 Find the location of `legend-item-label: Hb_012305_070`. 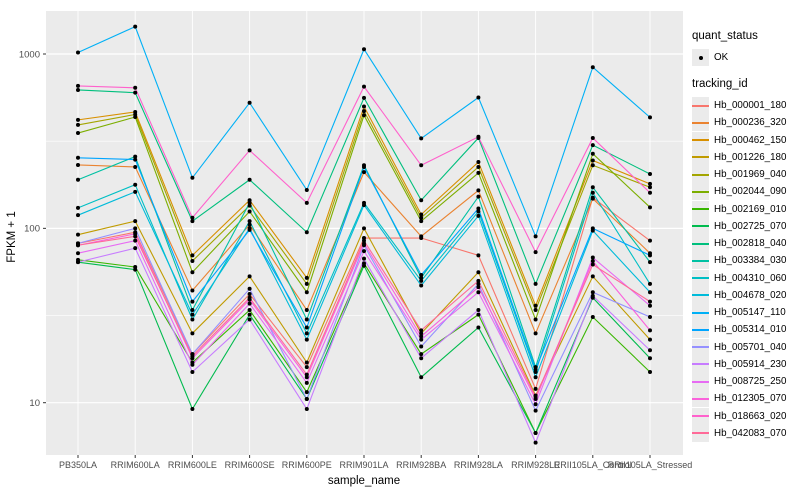

legend-item-label: Hb_012305_070 is located at coordinates (750, 399).